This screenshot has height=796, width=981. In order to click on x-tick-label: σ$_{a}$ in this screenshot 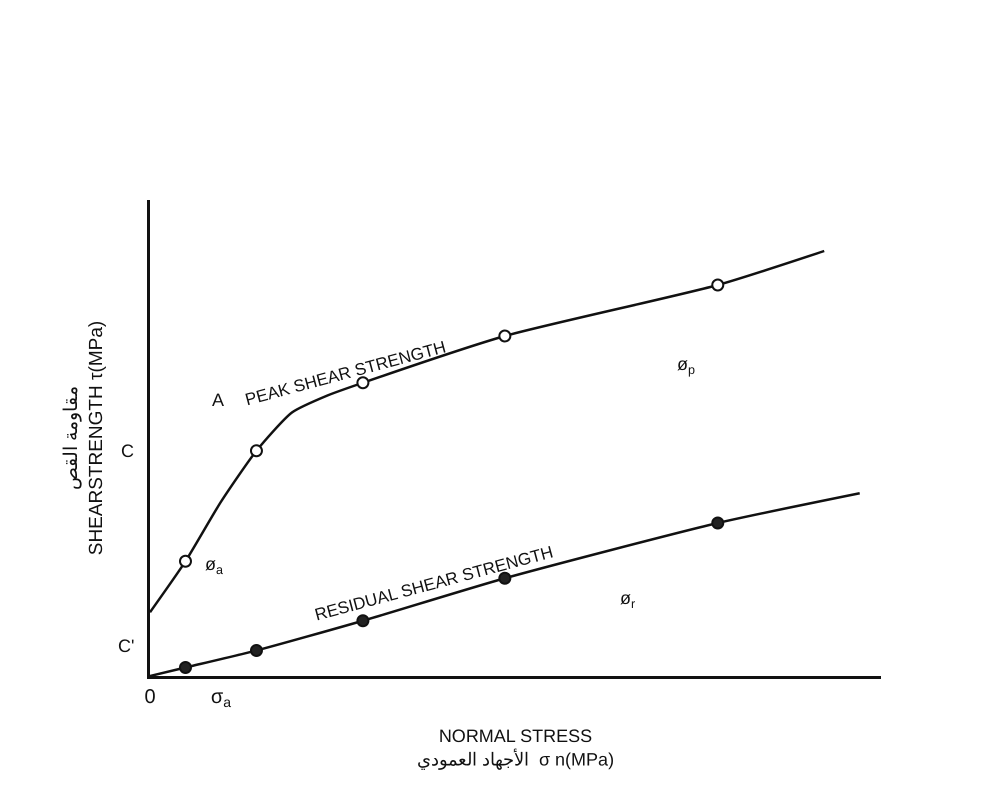, I will do `click(221, 698)`.